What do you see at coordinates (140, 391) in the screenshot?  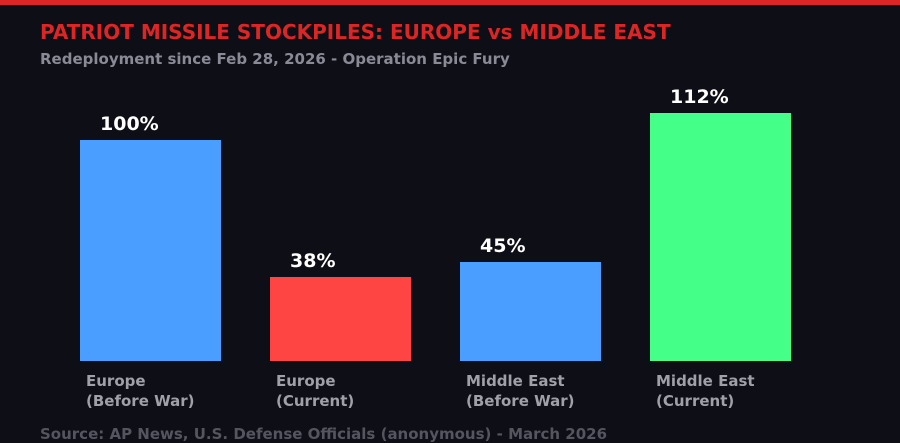 I see `category-label: Europe (Before War)` at bounding box center [140, 391].